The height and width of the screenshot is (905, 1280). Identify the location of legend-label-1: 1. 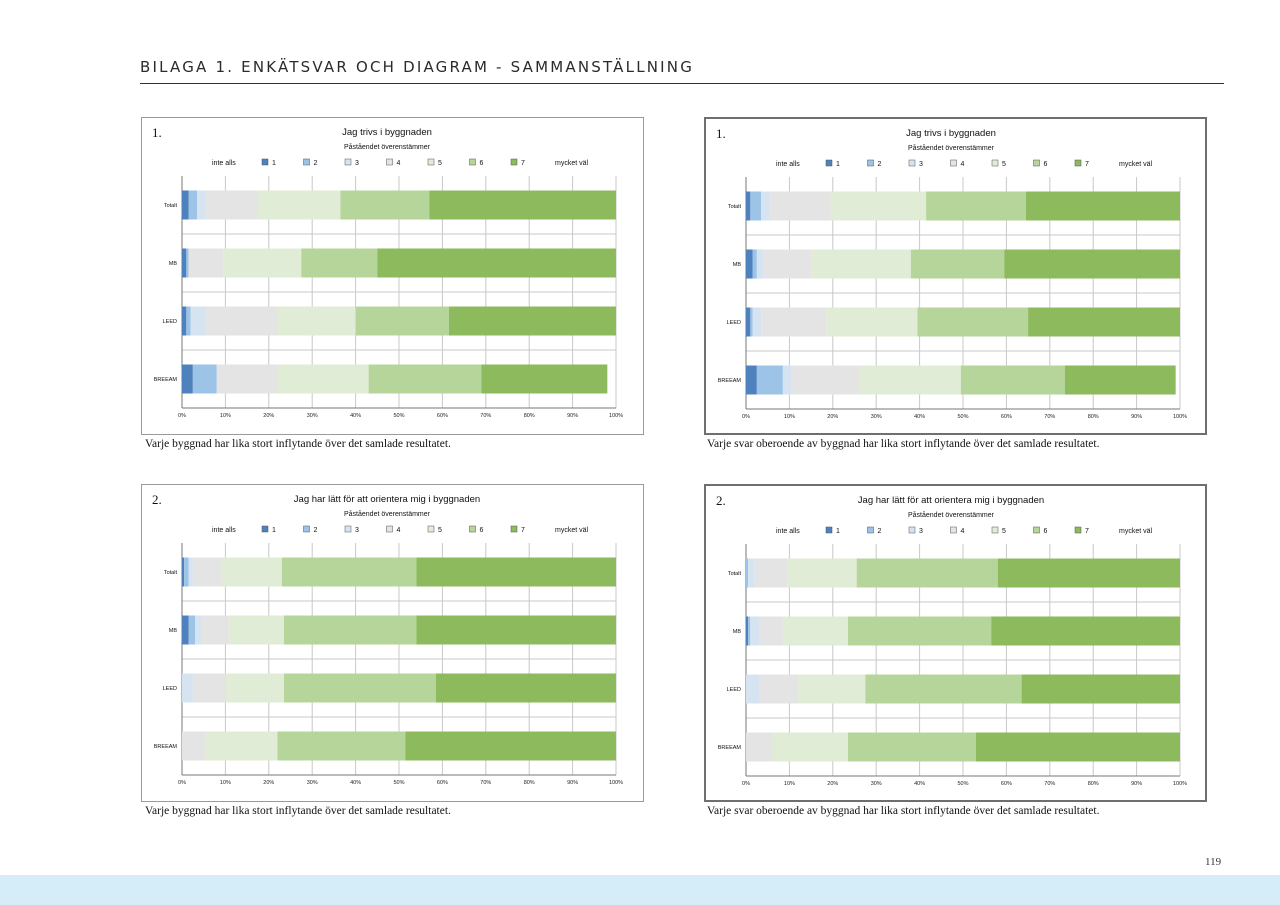
(274, 163).